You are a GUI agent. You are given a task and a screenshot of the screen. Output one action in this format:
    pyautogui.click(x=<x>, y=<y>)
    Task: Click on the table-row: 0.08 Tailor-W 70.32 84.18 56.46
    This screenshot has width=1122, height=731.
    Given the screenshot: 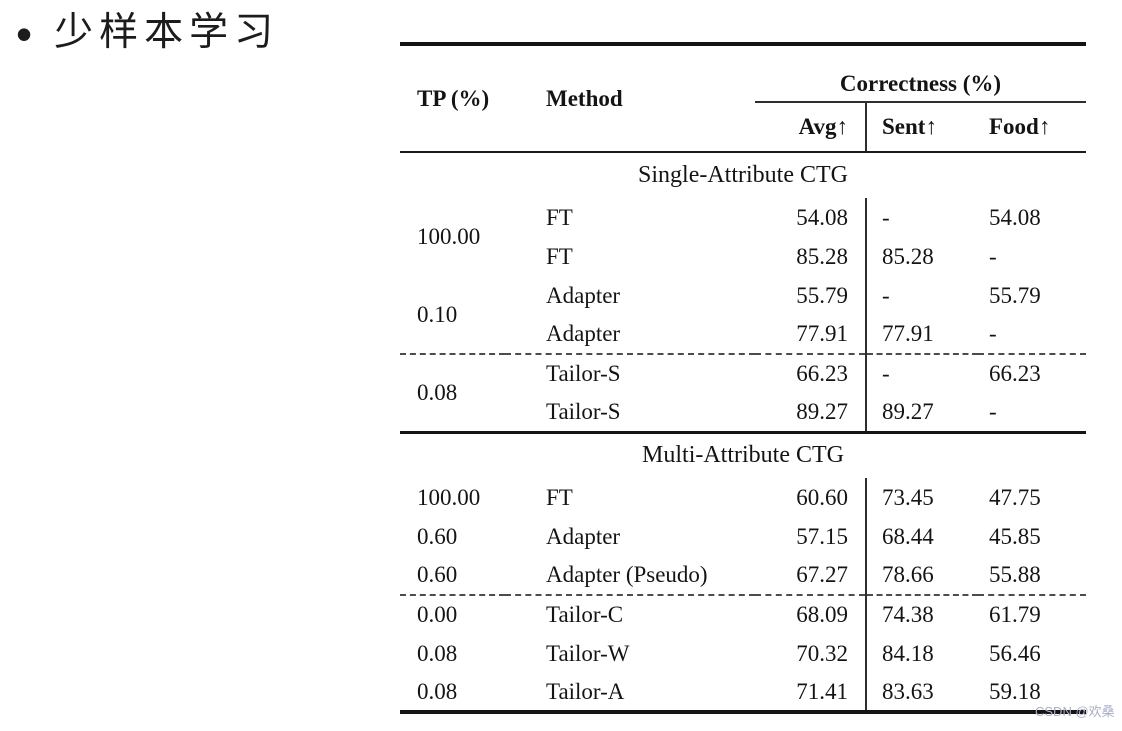 What is the action you would take?
    pyautogui.click(x=743, y=653)
    